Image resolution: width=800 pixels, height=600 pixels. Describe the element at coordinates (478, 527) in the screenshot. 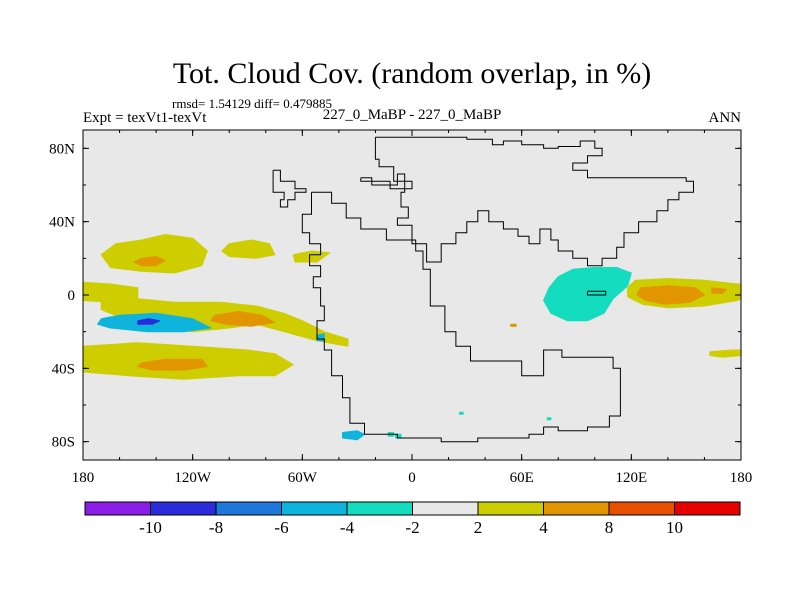

I see `colorbar-label-5: 2` at that location.